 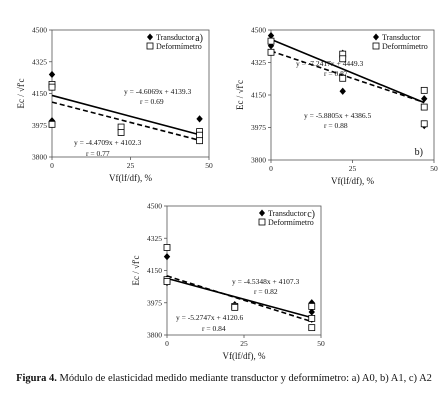 What do you see at coordinates (36, 378) in the screenshot?
I see `caption-label: Figura 4.` at bounding box center [36, 378].